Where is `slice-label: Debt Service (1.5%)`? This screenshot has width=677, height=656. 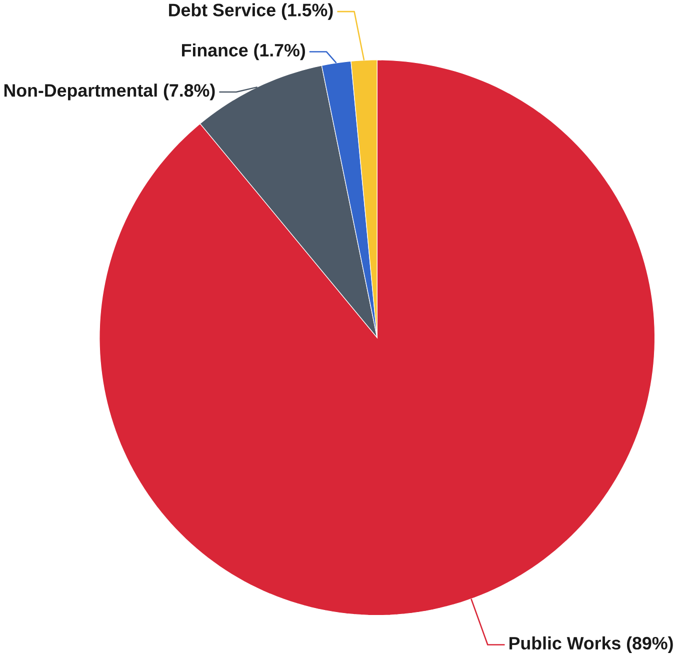
slice-label: Debt Service (1.5%) is located at coordinates (251, 11).